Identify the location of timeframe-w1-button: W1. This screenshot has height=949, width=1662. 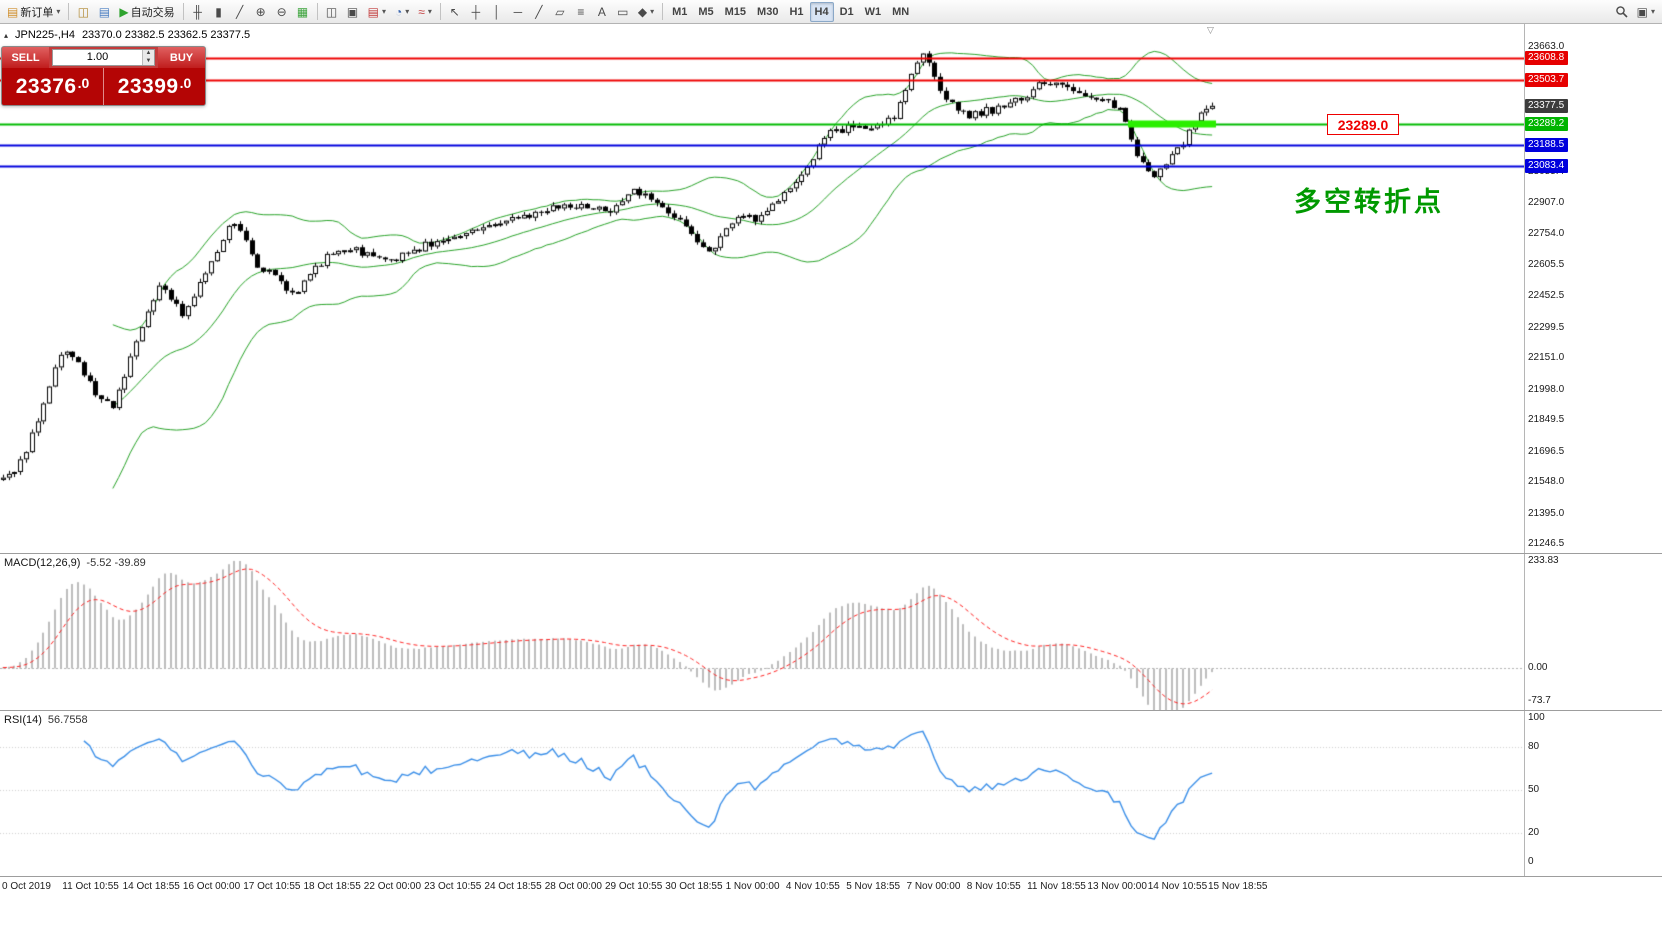
(873, 11).